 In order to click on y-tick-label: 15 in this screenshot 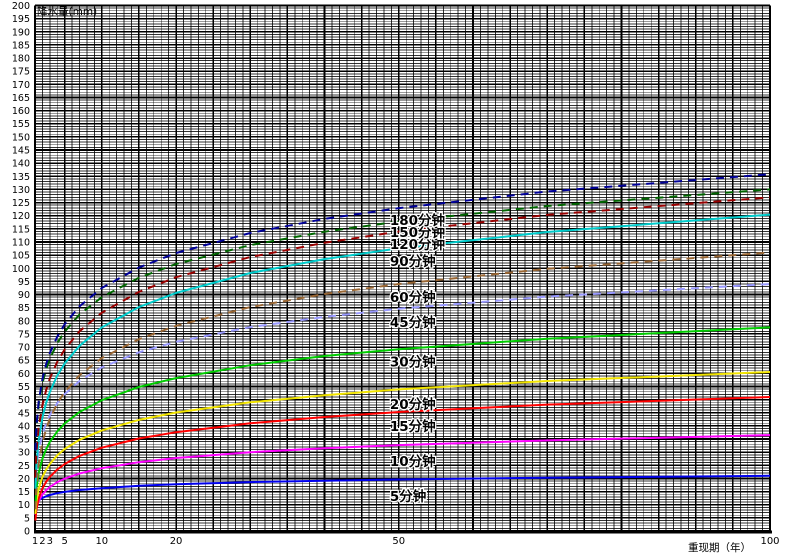, I will do `click(24, 492)`.